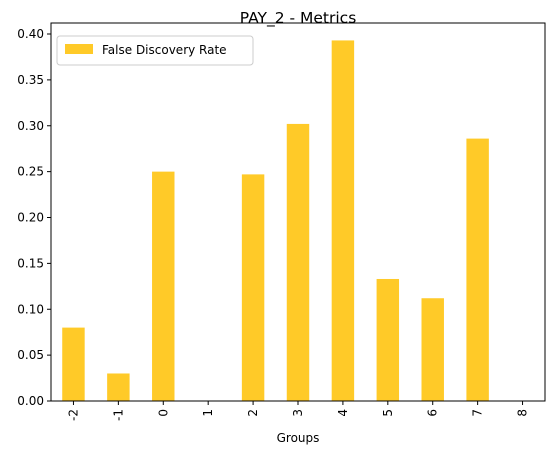 The image size is (556, 459). What do you see at coordinates (30, 80) in the screenshot?
I see `y-tick-label: 0.35` at bounding box center [30, 80].